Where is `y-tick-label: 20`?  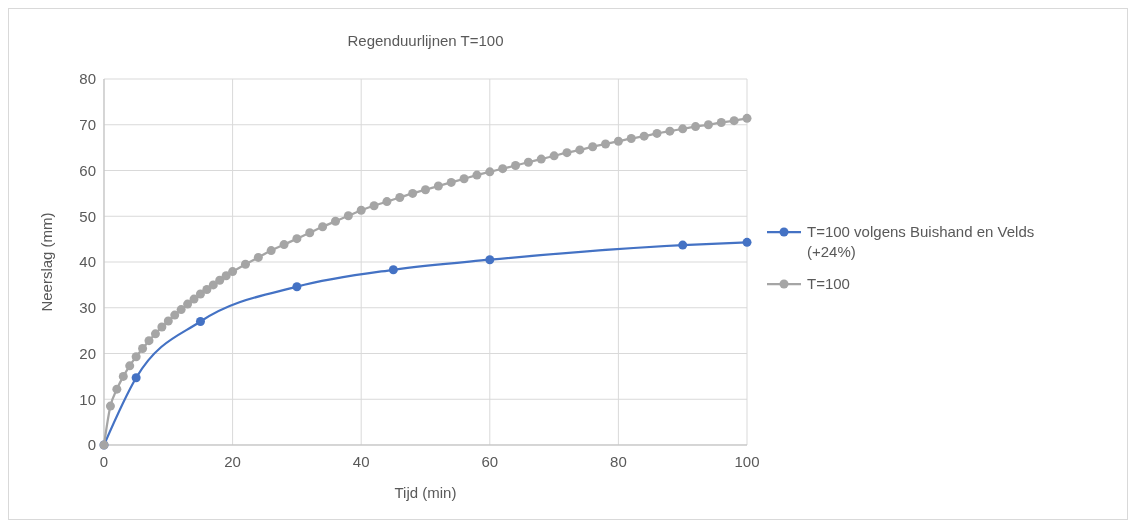 y-tick-label: 20 is located at coordinates (87, 353).